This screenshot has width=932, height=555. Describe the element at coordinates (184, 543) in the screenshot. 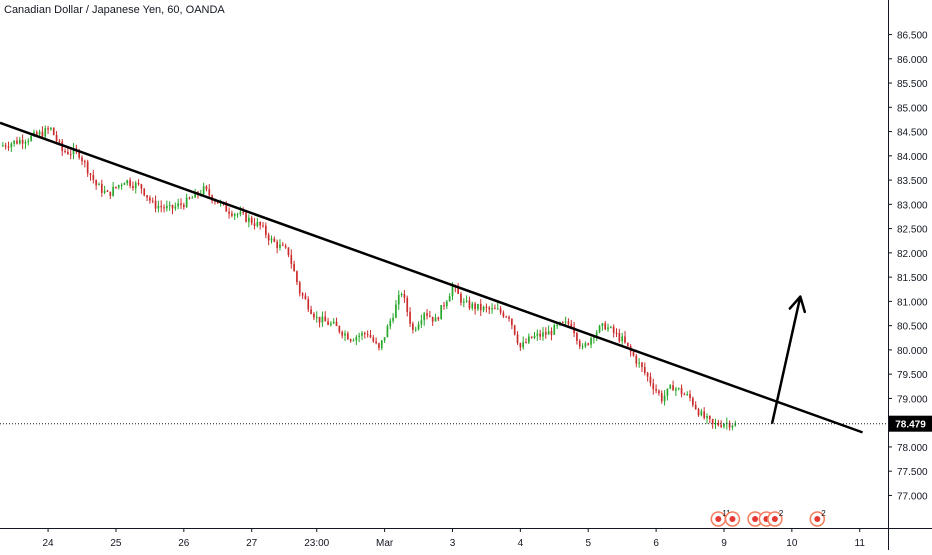

I see `x-tick-label: 26` at that location.